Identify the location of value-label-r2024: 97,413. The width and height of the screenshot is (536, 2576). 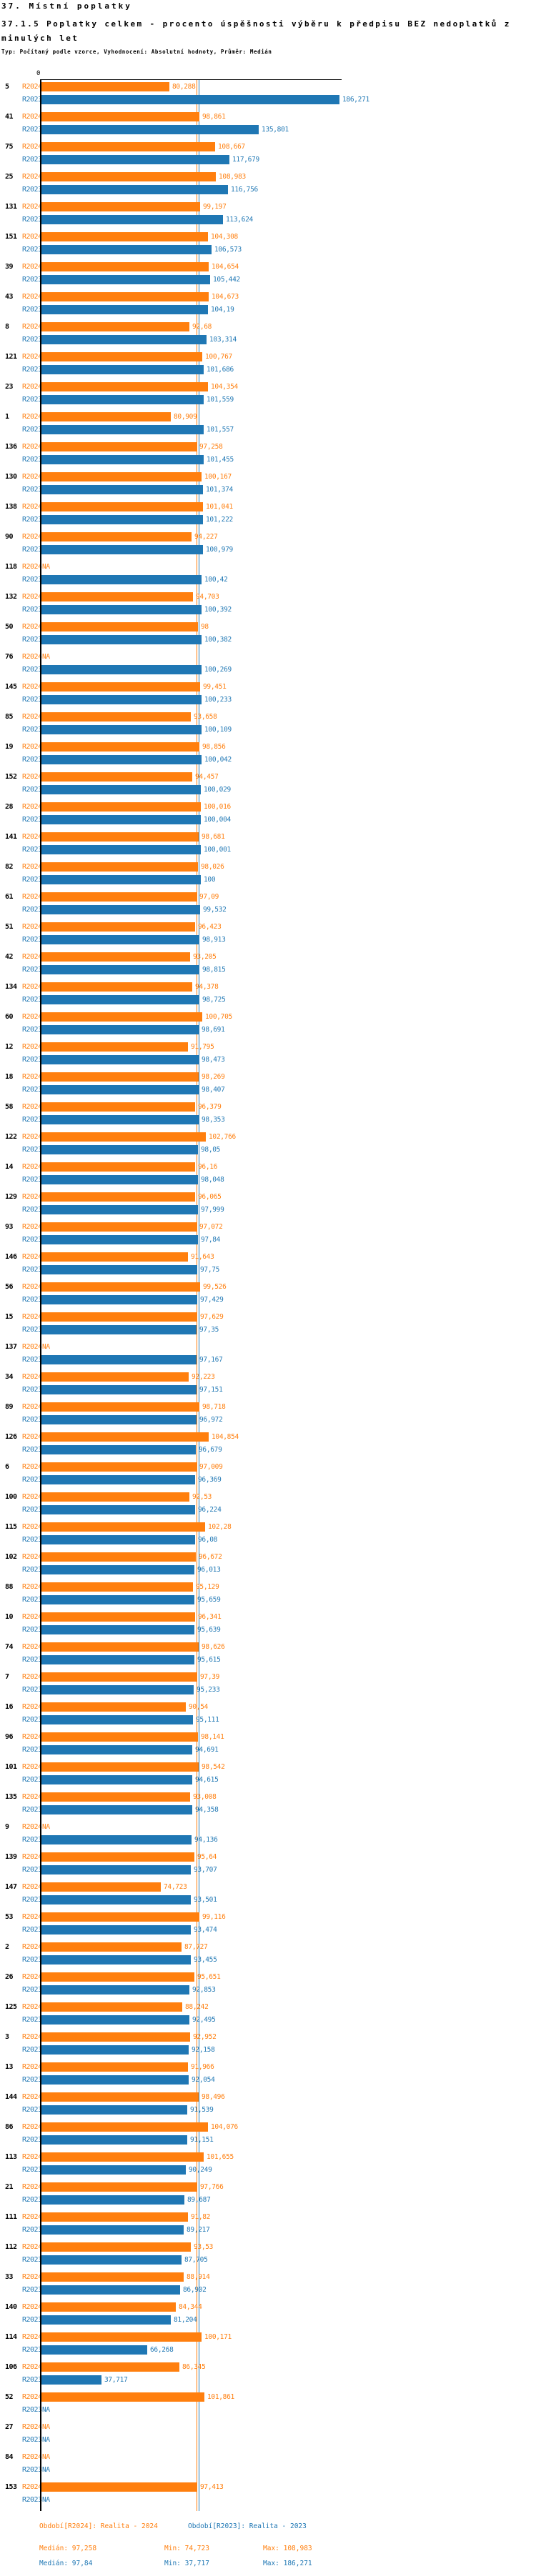
(212, 2487).